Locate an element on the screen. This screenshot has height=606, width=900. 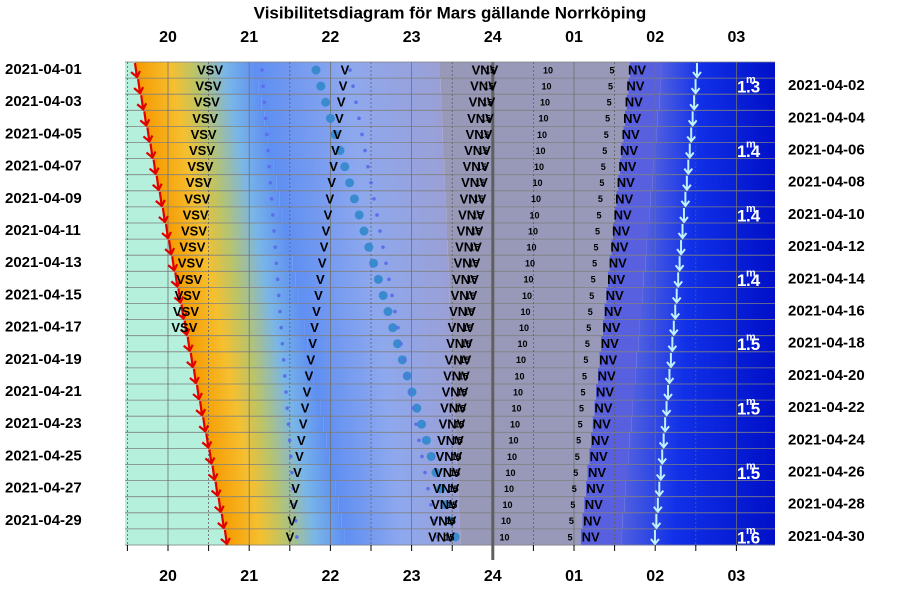
date-label-right: 2021-04-22 is located at coordinates (826, 407).